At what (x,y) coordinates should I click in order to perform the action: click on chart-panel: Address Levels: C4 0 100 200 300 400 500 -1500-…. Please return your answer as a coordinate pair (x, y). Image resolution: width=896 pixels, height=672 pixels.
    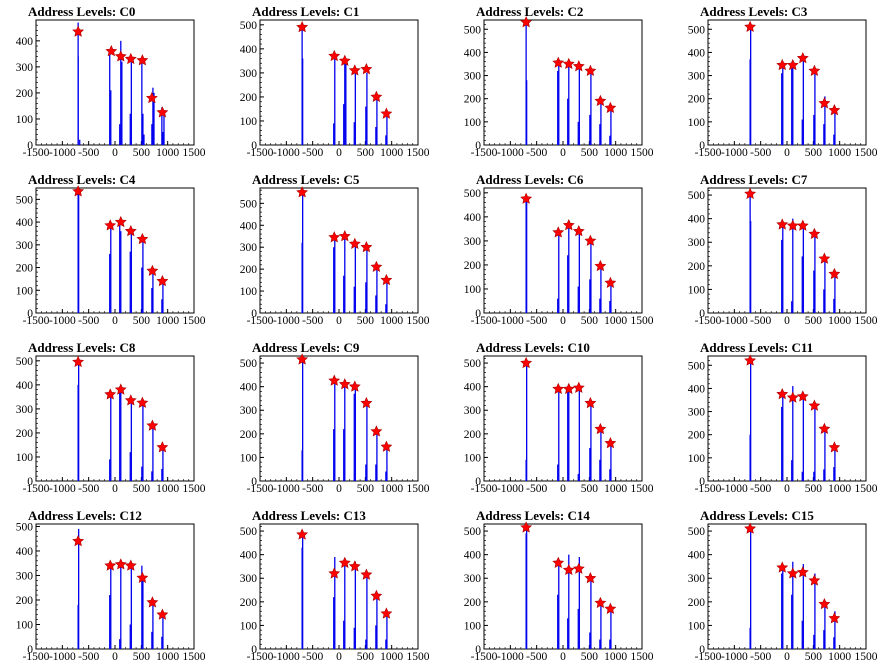
    Looking at the image, I should click on (112, 252).